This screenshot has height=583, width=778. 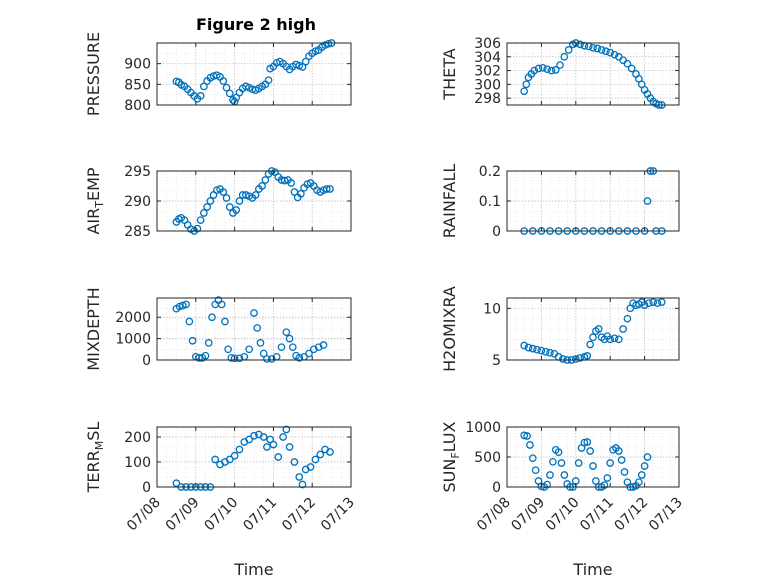 What do you see at coordinates (137, 65) in the screenshot?
I see `y-tick-label: 900` at bounding box center [137, 65].